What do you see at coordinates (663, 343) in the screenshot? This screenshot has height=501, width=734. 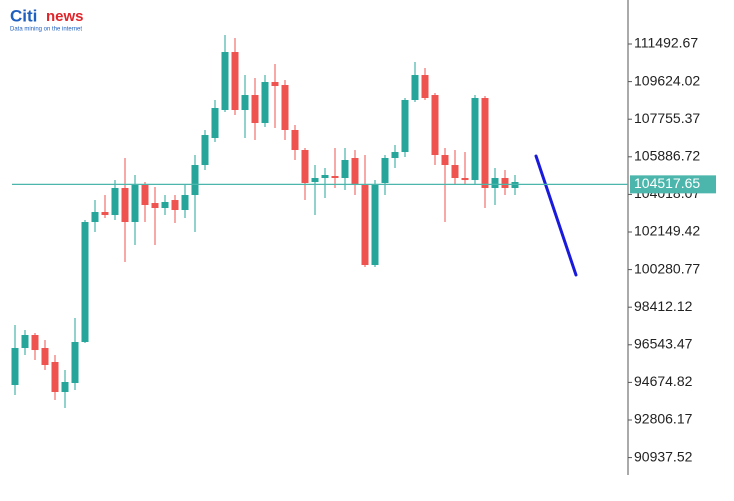 I see `y-tick-label: 96543.47` at bounding box center [663, 343].